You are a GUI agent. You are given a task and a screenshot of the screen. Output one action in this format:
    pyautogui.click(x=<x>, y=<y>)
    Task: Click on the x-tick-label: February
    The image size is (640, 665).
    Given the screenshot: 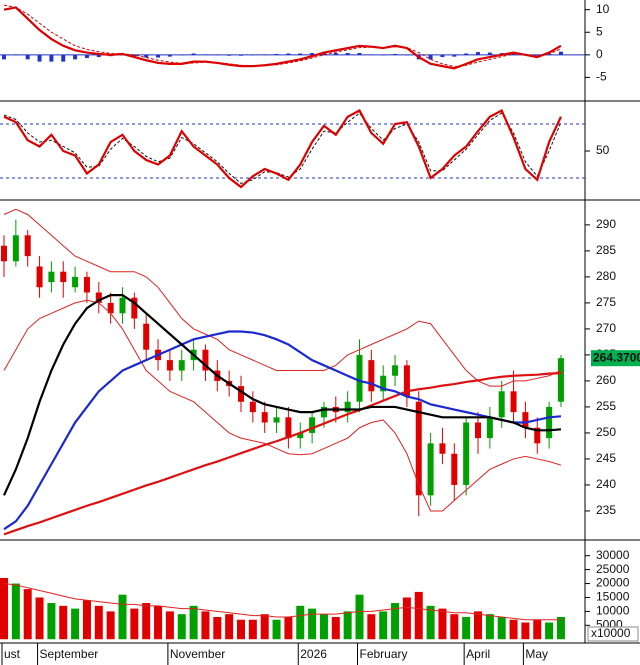 What is the action you would take?
    pyautogui.click(x=384, y=654)
    